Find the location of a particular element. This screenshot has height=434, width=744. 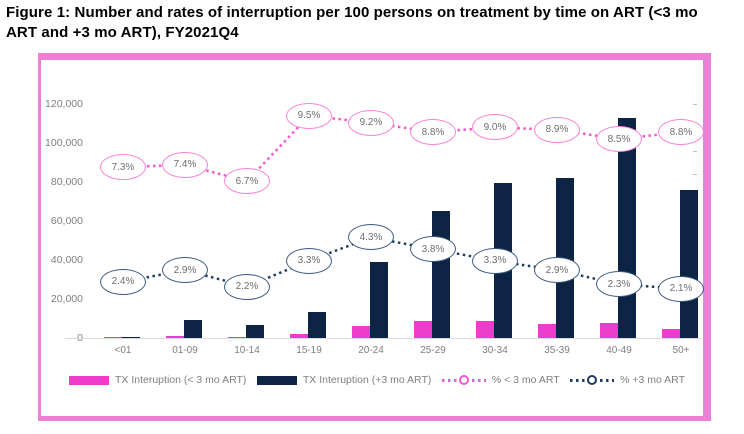

legend-item: TX Interuption (< 3 mo ART) is located at coordinates (157, 380).